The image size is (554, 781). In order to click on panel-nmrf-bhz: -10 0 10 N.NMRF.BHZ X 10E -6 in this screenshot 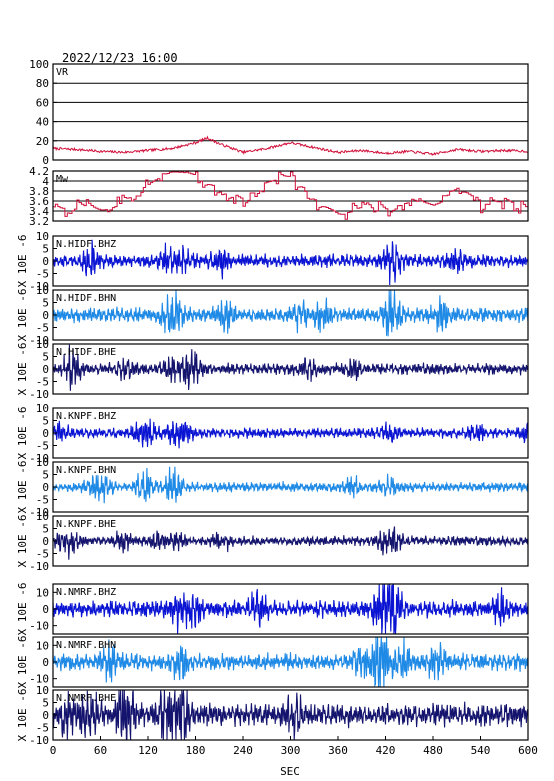, I will do `click(272, 609)`.